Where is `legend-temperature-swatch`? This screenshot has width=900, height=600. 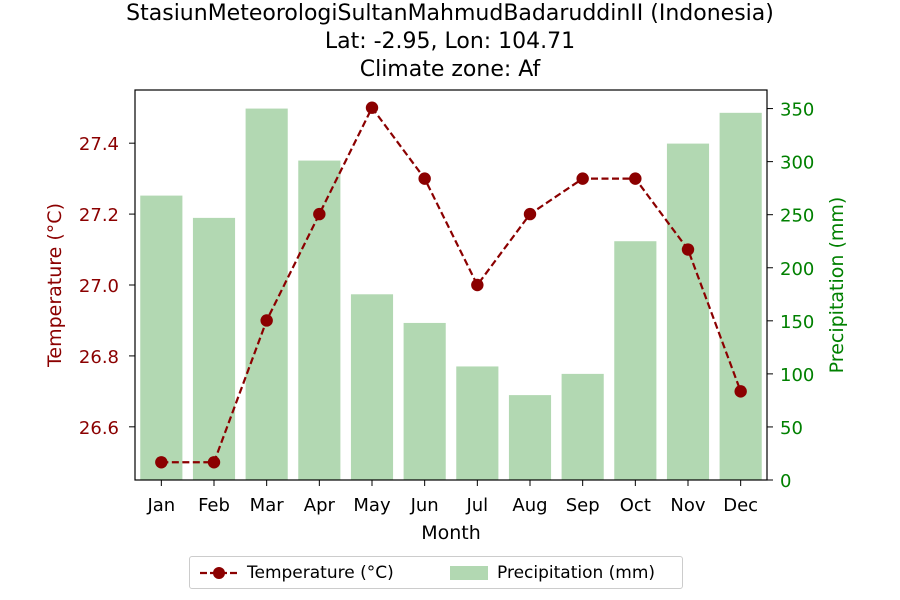 legend-temperature-swatch is located at coordinates (219, 572).